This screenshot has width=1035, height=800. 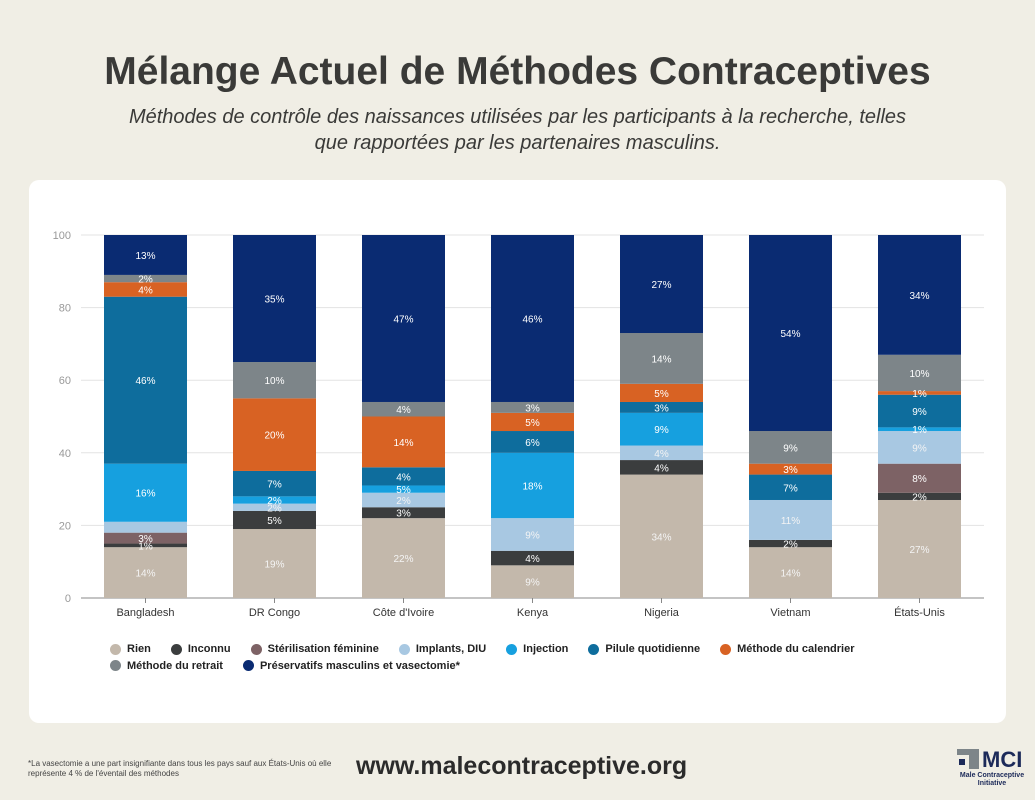 I want to click on website-url: www.malecontraceptive.org, so click(x=522, y=766).